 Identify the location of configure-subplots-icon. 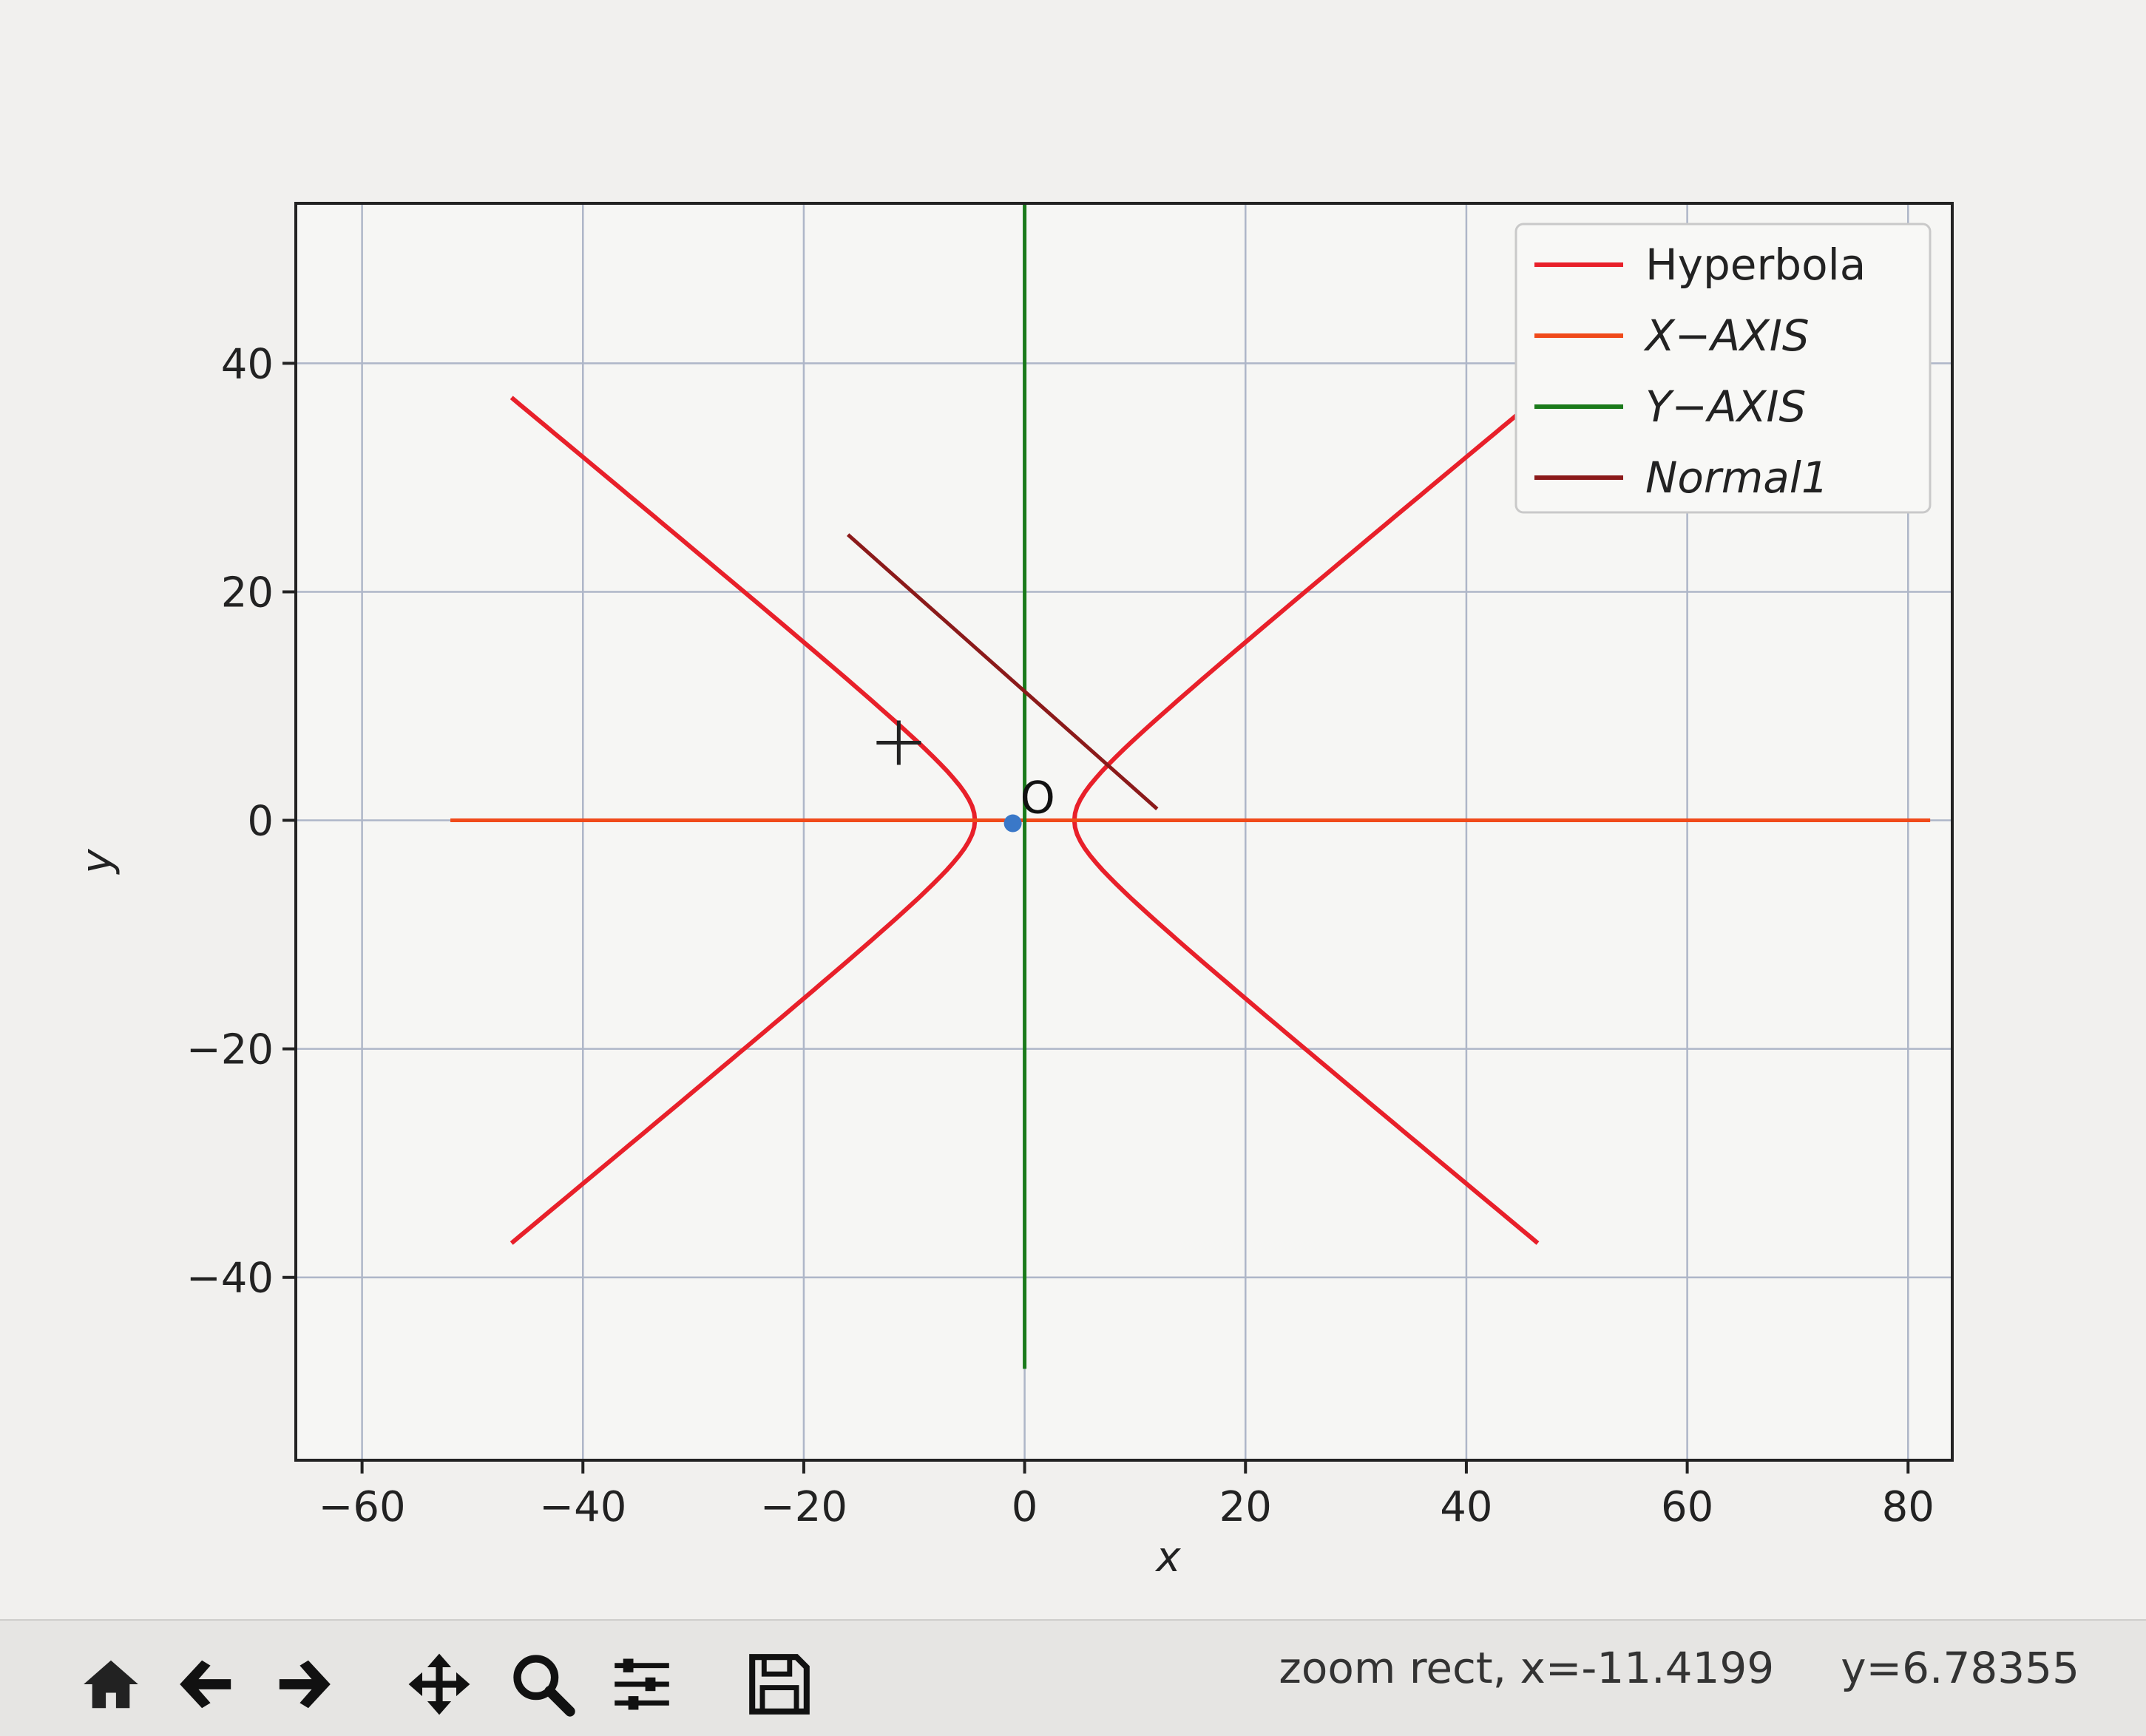
(642, 1684).